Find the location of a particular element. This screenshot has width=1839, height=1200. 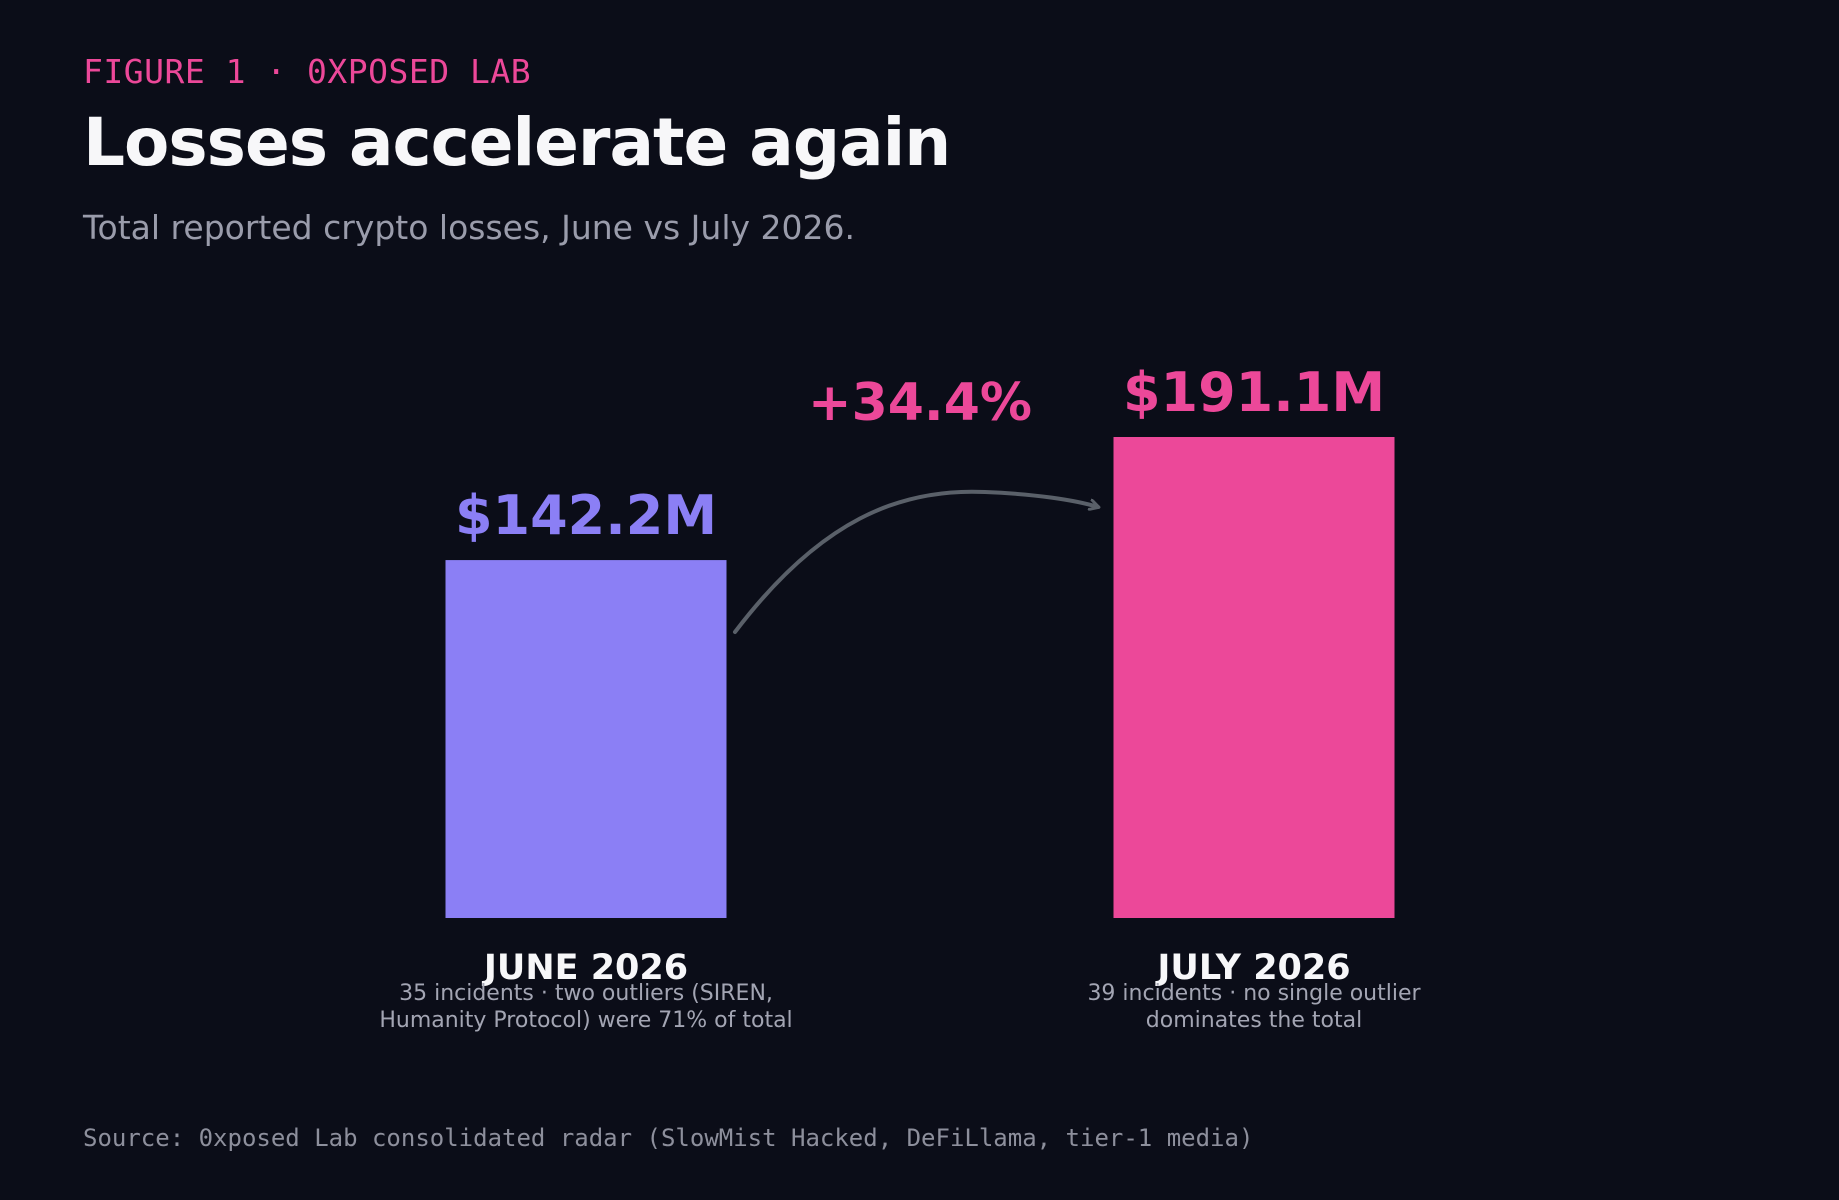

change-percent-label: +34.4% is located at coordinates (920, 403).